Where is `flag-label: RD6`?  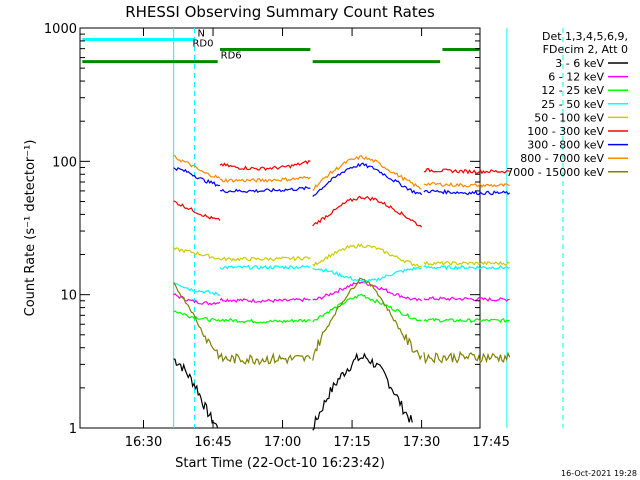
flag-label: RD6 is located at coordinates (231, 56).